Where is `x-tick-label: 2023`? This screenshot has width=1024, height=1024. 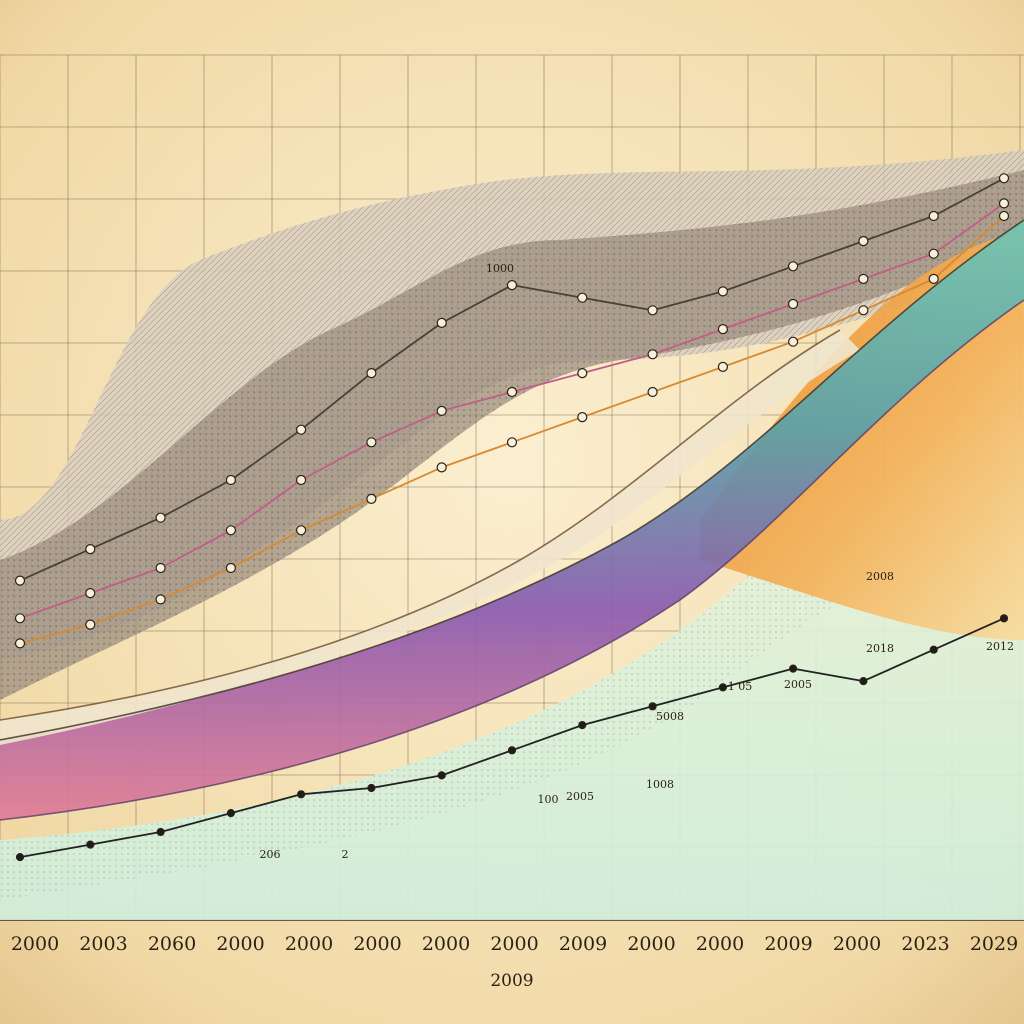
x-tick-label: 2023 is located at coordinates (925, 944).